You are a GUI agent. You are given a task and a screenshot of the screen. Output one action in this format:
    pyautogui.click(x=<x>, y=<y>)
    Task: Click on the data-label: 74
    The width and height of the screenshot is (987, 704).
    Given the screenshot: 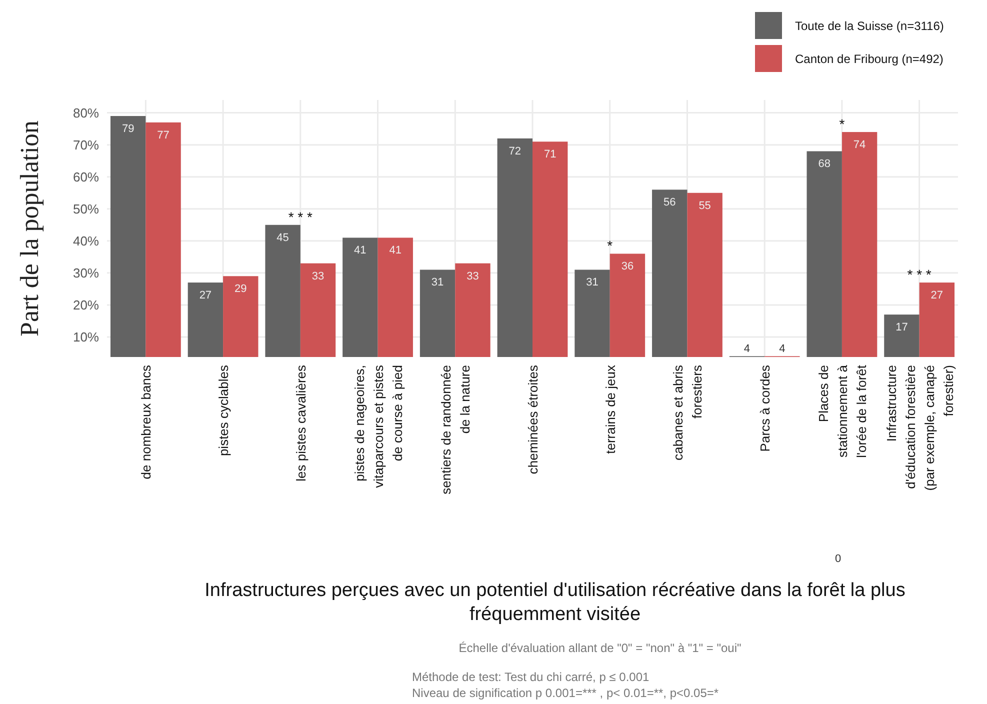 What is the action you would take?
    pyautogui.click(x=859, y=145)
    